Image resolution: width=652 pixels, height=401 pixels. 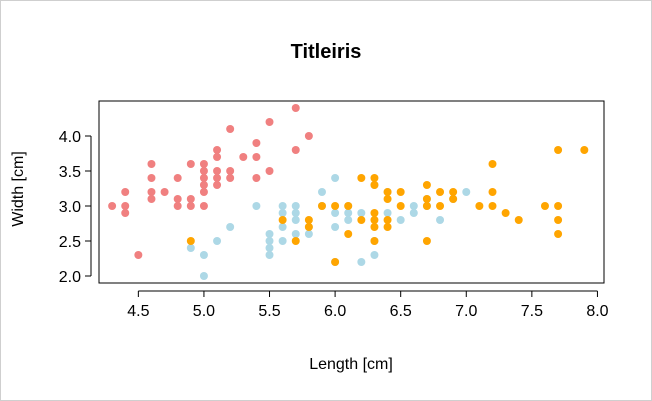 I want to click on x-tick-label: 4.5, so click(x=138, y=311).